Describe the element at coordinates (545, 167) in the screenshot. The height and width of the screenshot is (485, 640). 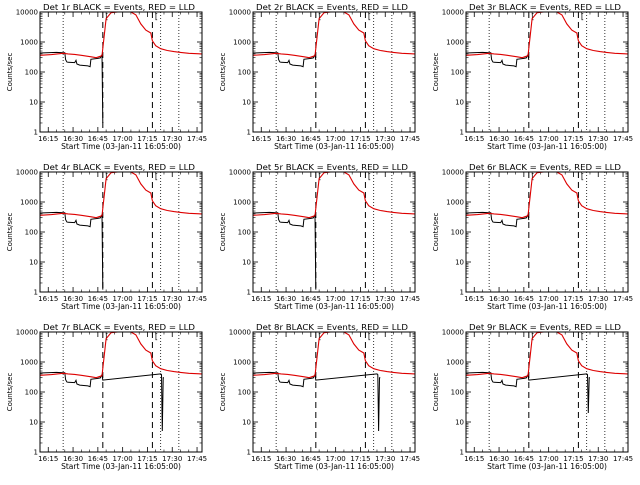
I see `panel-title: Det 6r BLACK = Events, RED = LLD` at that location.